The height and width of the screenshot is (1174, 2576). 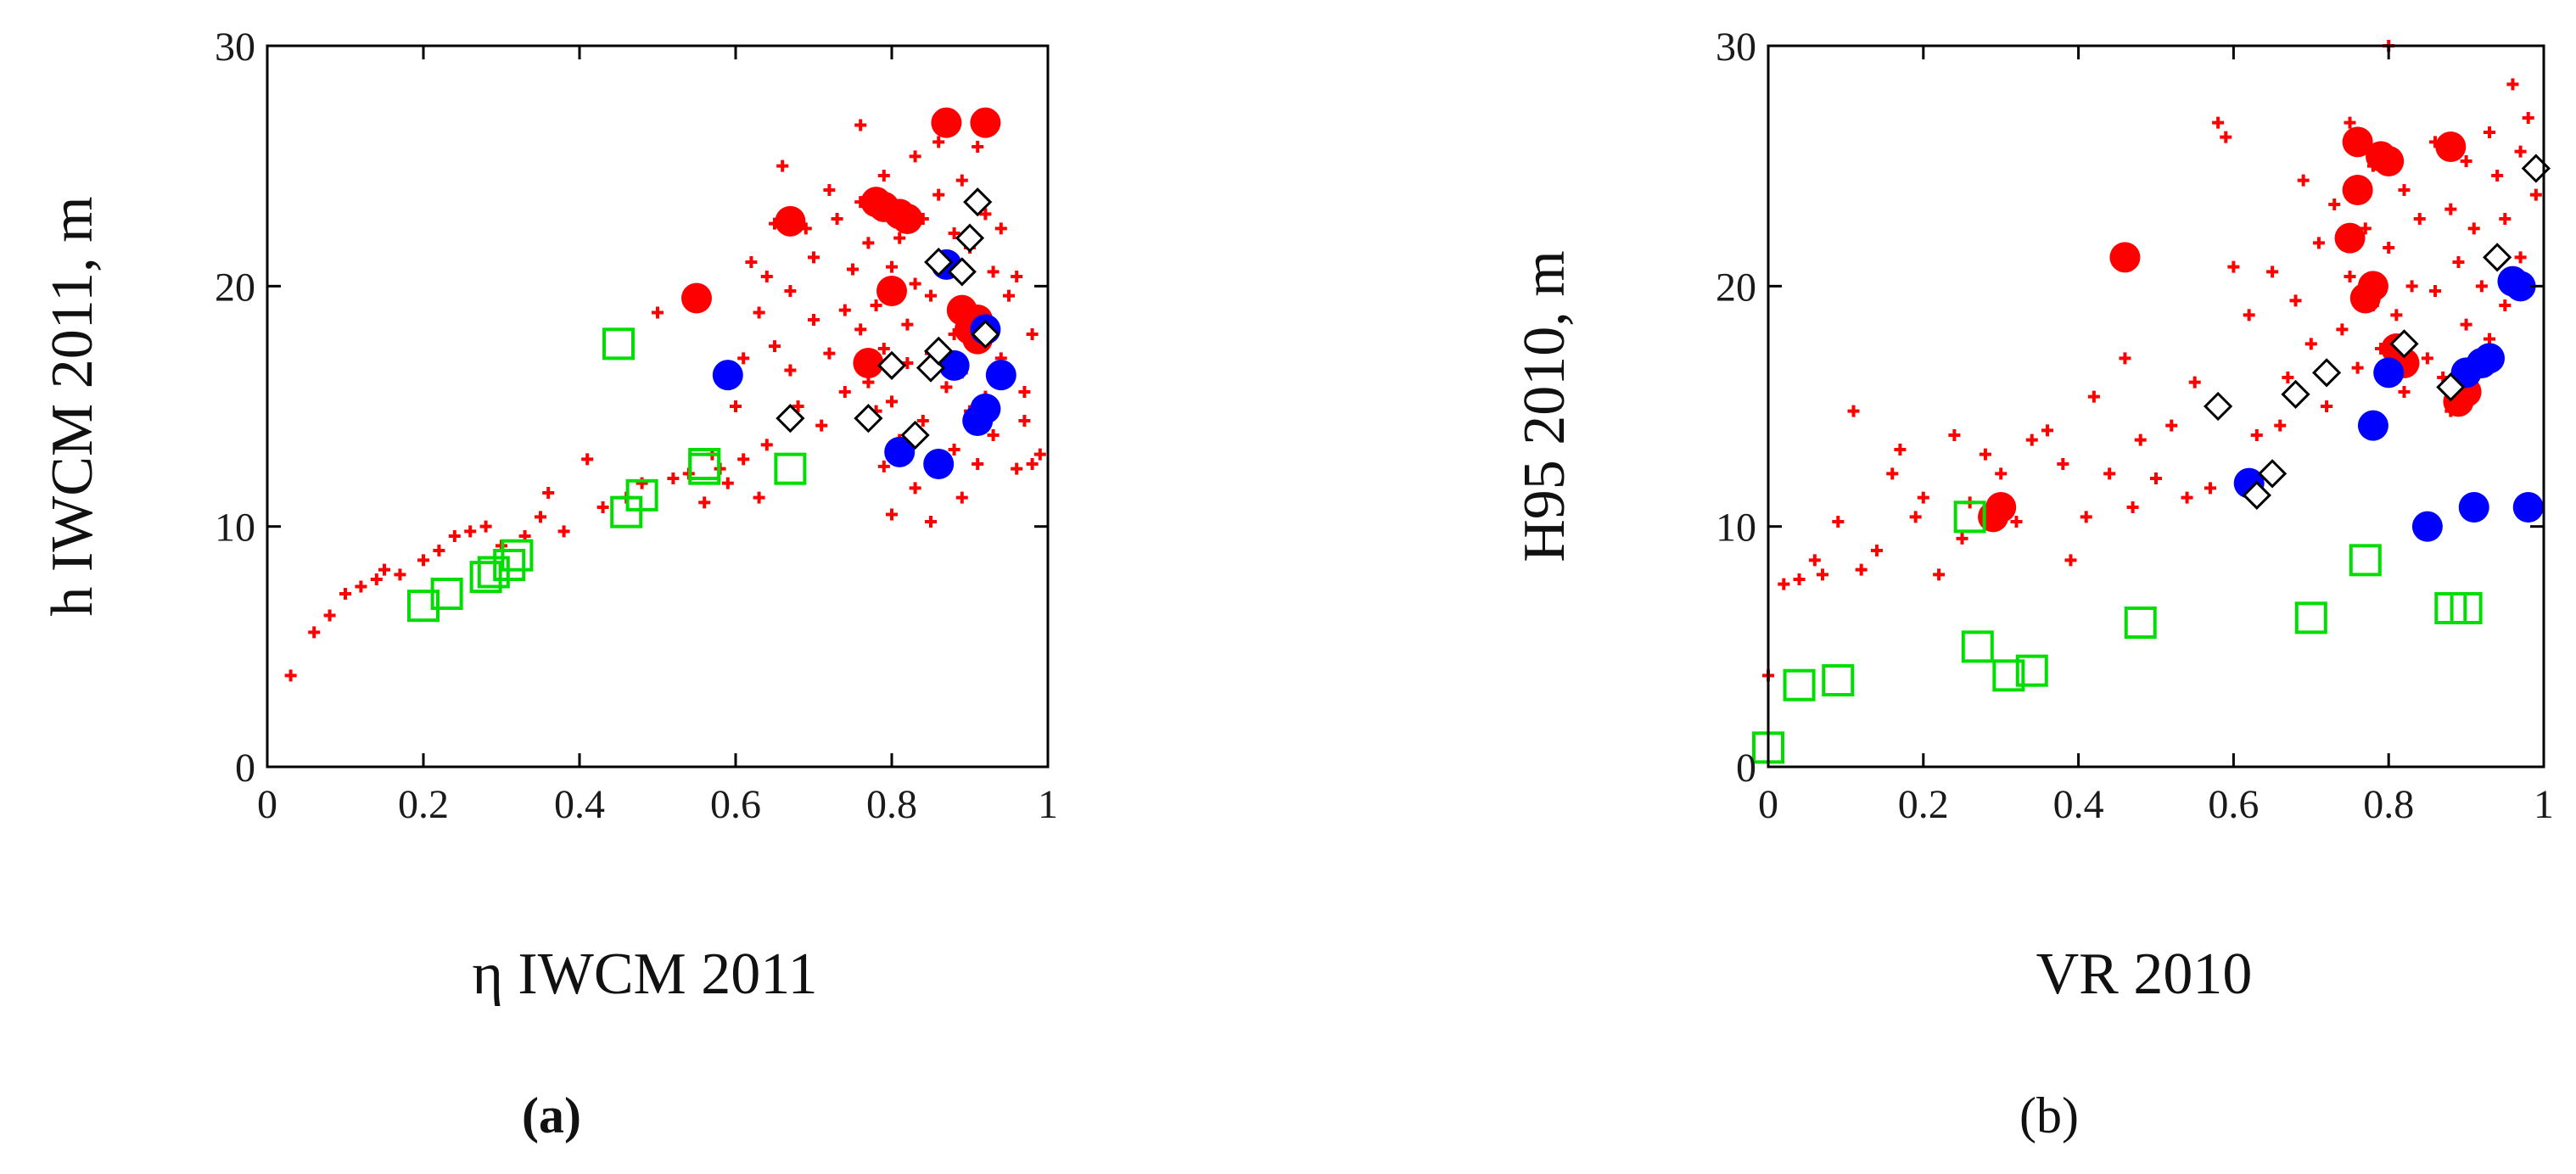 I want to click on series-blue-dot, so click(x=2389, y=404).